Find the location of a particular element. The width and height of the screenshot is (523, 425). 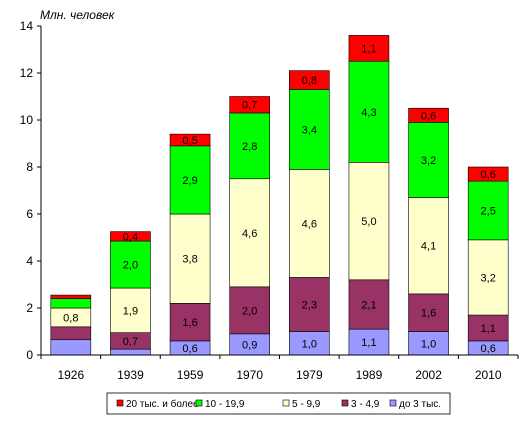

y-tick-label: 2 is located at coordinates (29, 308).